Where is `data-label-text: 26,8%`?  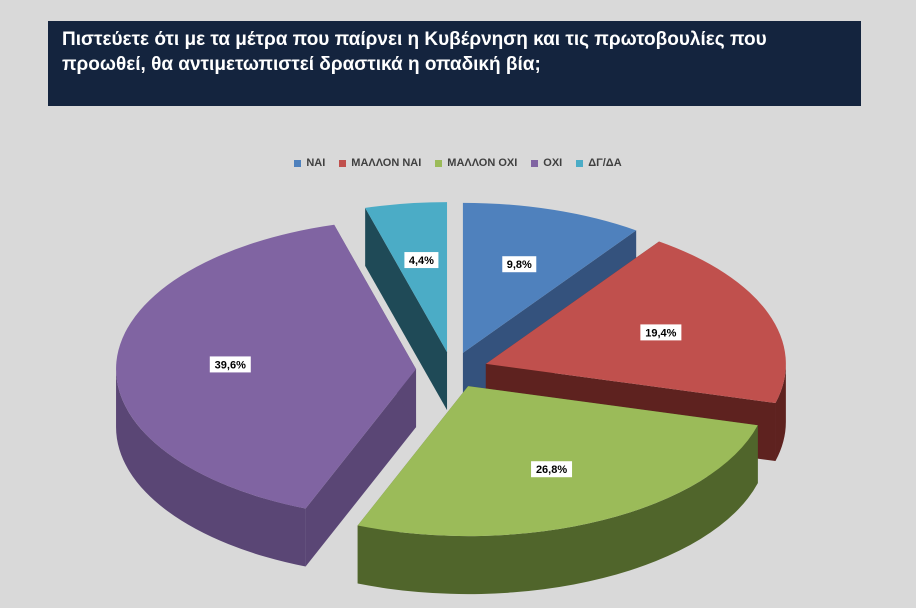
data-label-text: 26,8% is located at coordinates (551, 470).